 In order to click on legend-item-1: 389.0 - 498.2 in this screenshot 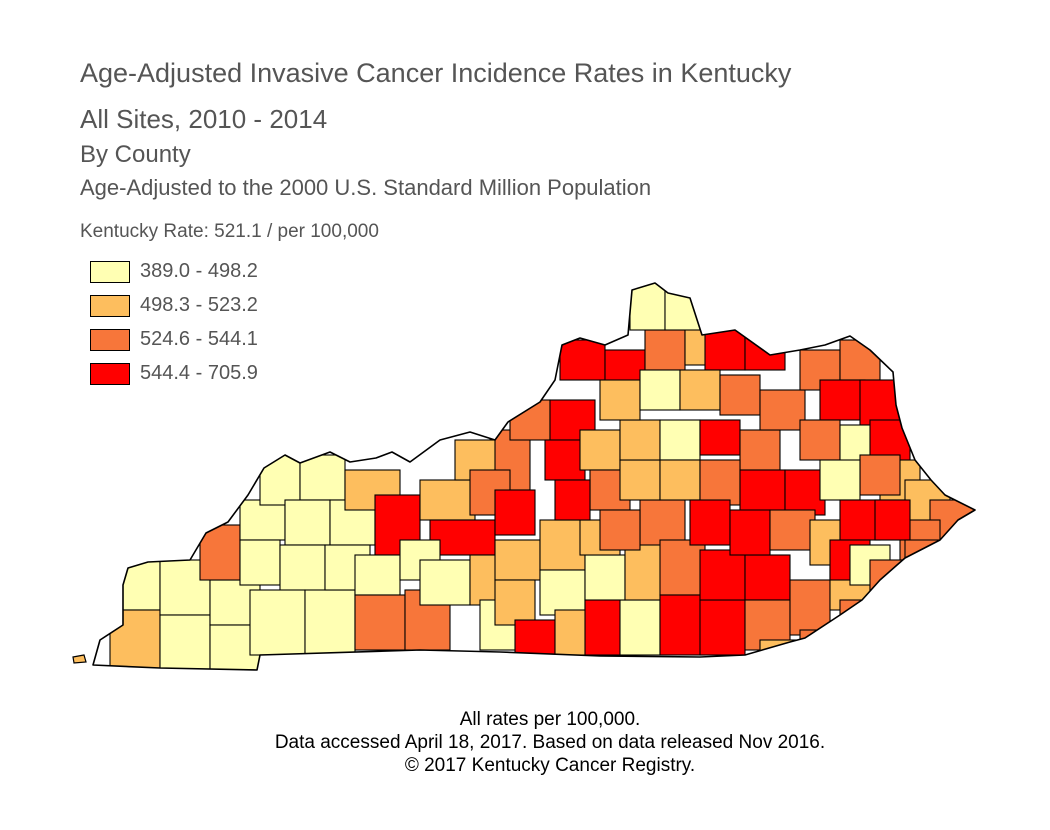, I will do `click(174, 271)`.